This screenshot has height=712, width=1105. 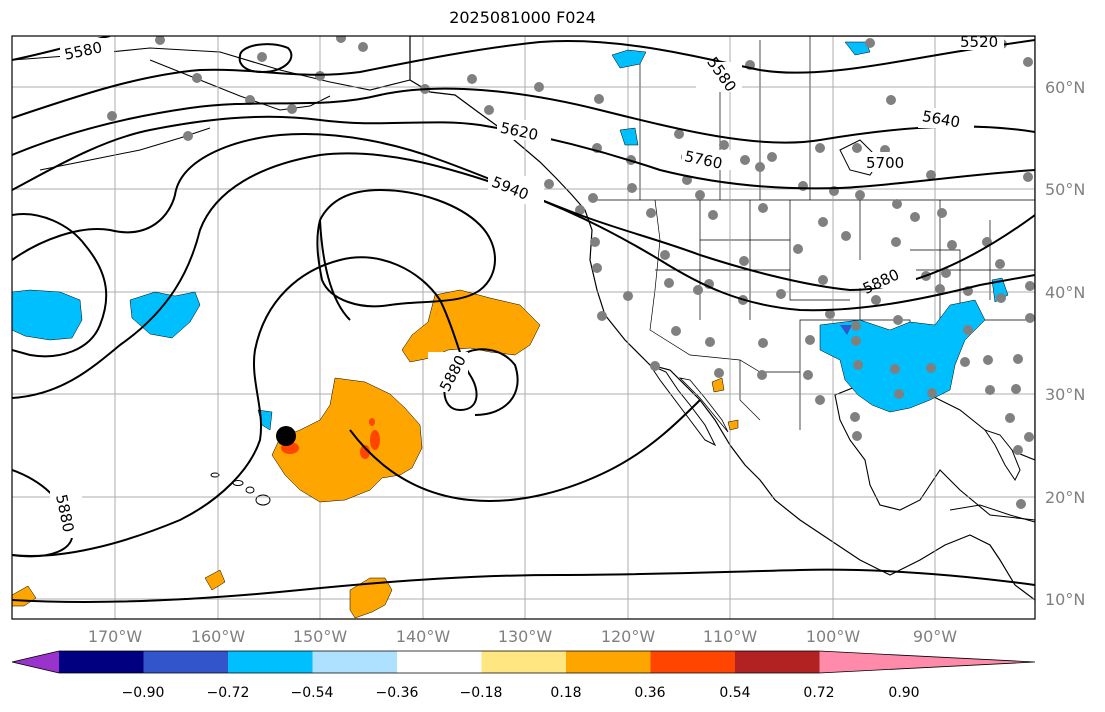 What do you see at coordinates (1065, 189) in the screenshot?
I see `lat-label: 50°N` at bounding box center [1065, 189].